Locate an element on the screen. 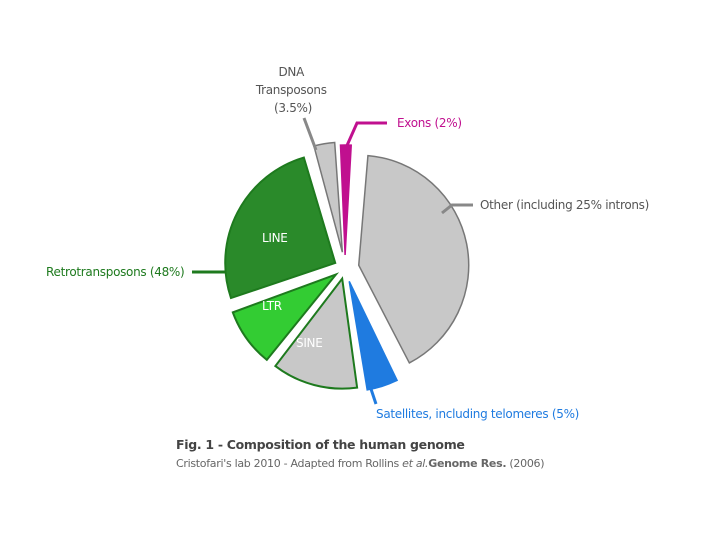 This screenshot has width=720, height=540. caption-journal: Genome Res. is located at coordinates (467, 463).